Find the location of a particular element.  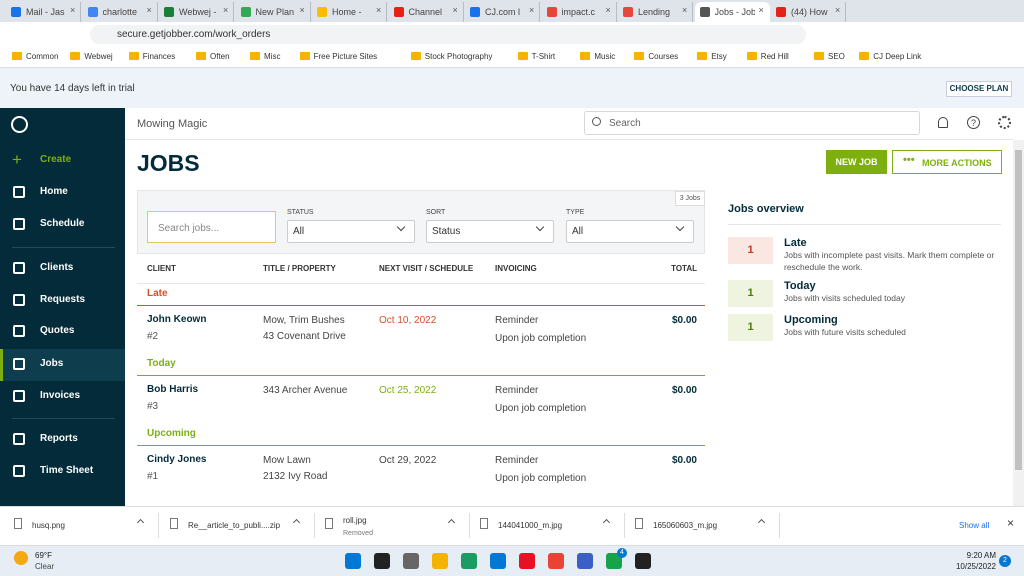

bookmark: Etsy is located at coordinates (719, 56).